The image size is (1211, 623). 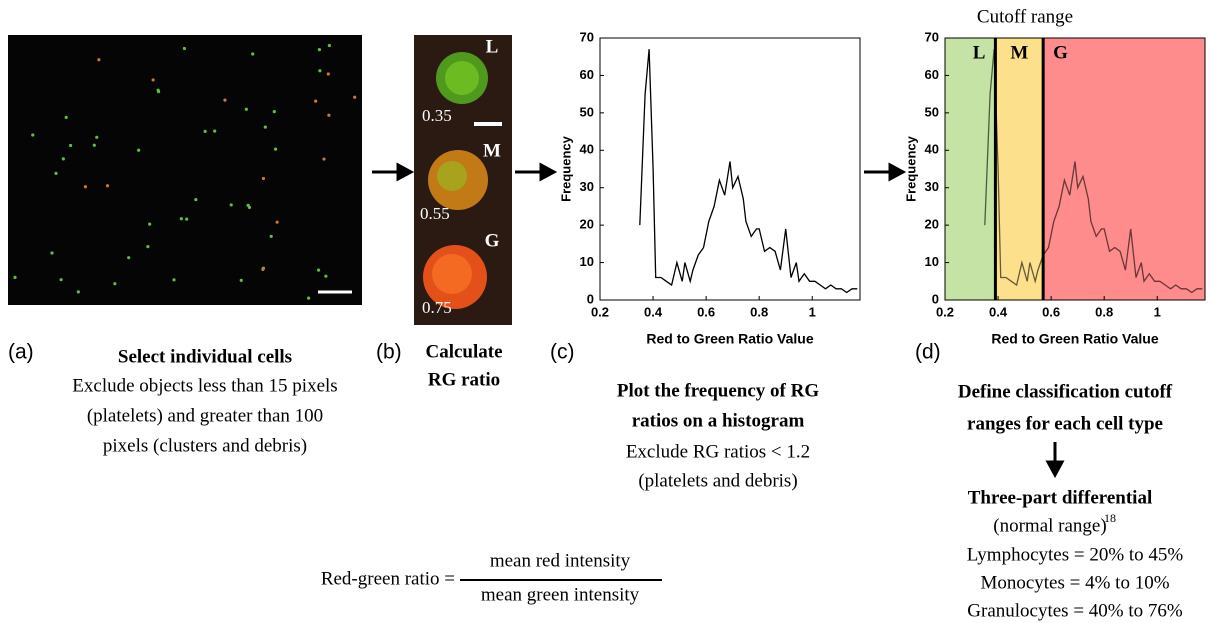 What do you see at coordinates (21, 352) in the screenshot?
I see `panel-label: (a)` at bounding box center [21, 352].